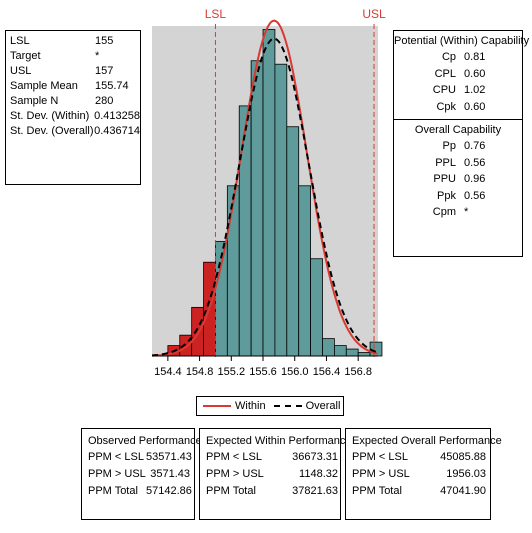 This screenshot has width=532, height=533. Describe the element at coordinates (141, 491) in the screenshot. I see `observed-performance-row: PPM Total 57142.86` at that location.